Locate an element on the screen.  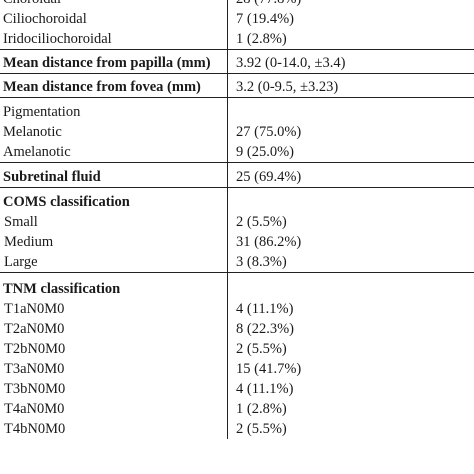
row-label: Small is located at coordinates (114, 222).